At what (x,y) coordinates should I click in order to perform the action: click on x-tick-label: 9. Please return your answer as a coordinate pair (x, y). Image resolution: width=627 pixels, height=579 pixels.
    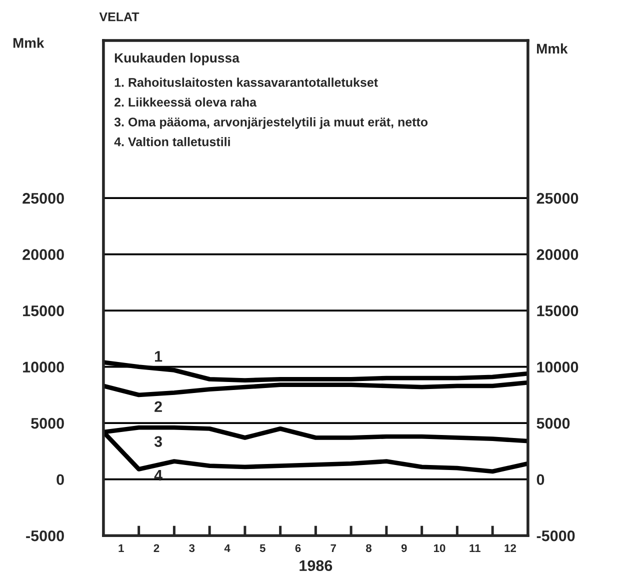
    Looking at the image, I should click on (404, 548).